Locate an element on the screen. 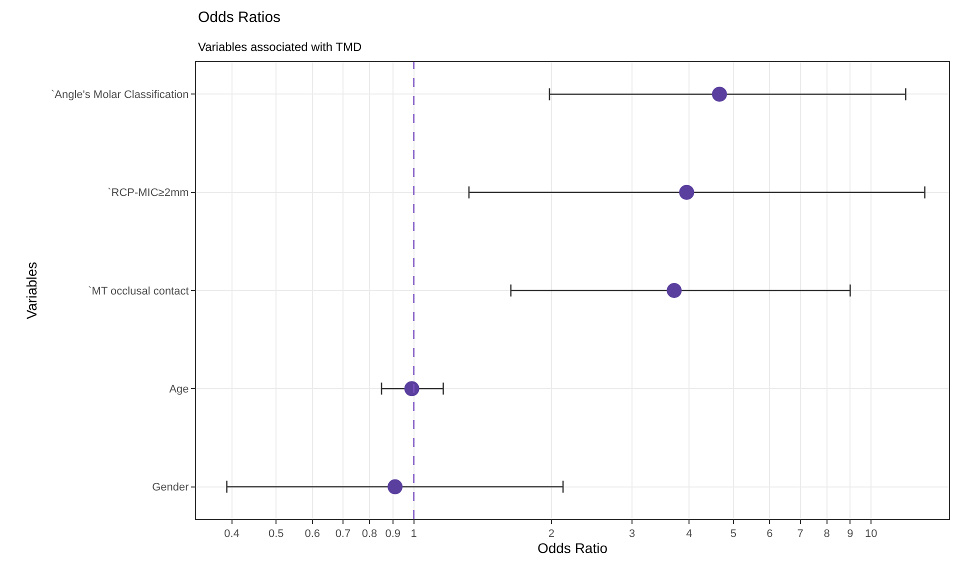  x-tick-label: 4 is located at coordinates (689, 534).